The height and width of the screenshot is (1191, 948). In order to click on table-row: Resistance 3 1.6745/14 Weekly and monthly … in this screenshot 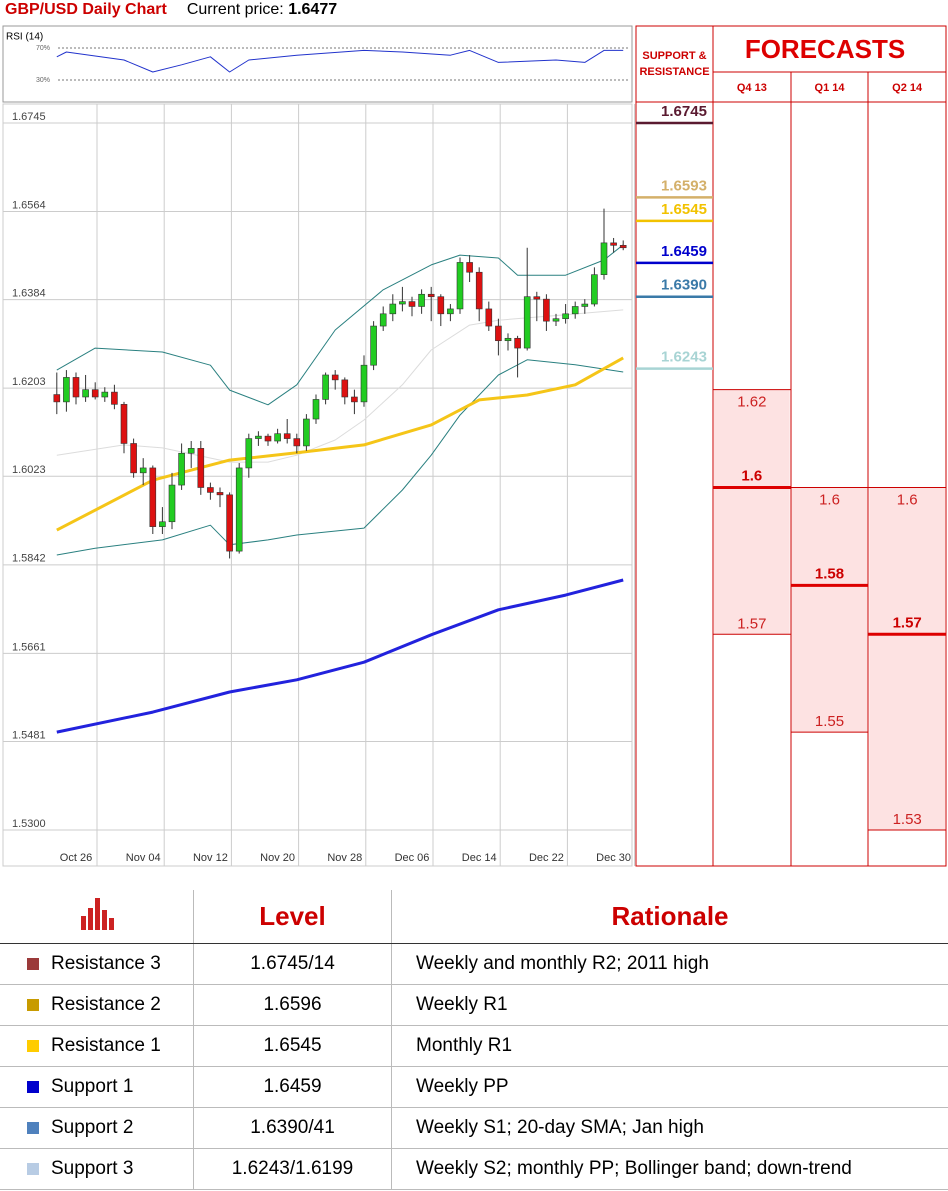, I will do `click(474, 964)`.